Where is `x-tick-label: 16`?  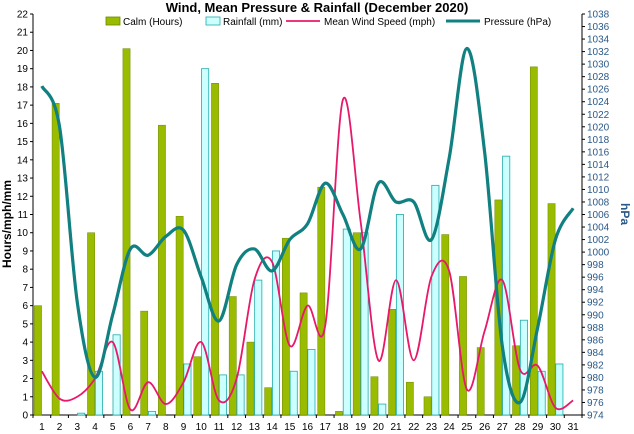 x-tick-label: 16 is located at coordinates (308, 427).